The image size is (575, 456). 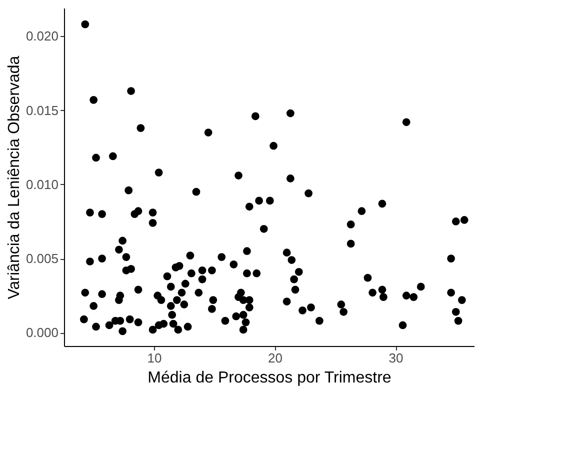 What do you see at coordinates (154, 358) in the screenshot?
I see `x-tick-label: 10` at bounding box center [154, 358].